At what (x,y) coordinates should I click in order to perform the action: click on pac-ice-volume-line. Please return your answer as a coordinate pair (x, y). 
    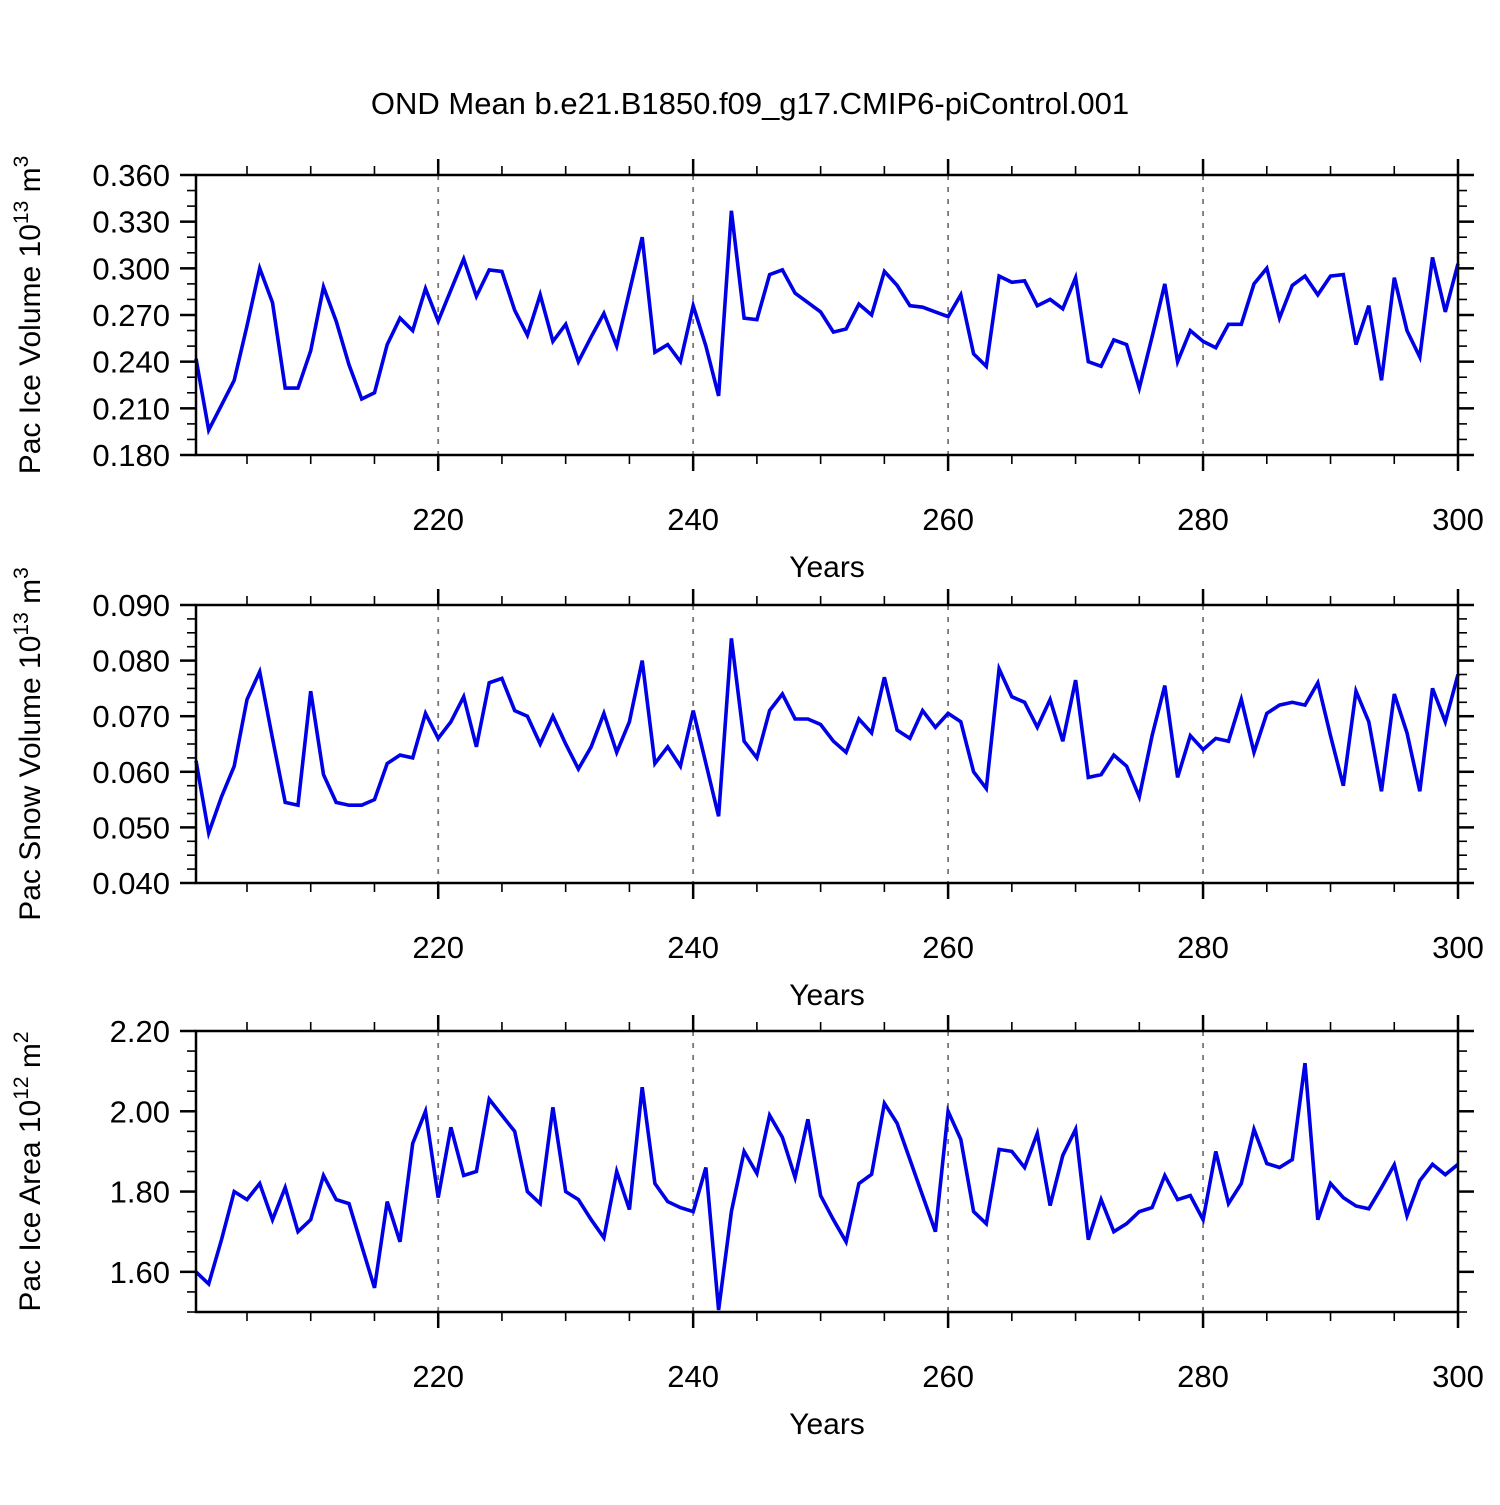
    Looking at the image, I should click on (827, 323).